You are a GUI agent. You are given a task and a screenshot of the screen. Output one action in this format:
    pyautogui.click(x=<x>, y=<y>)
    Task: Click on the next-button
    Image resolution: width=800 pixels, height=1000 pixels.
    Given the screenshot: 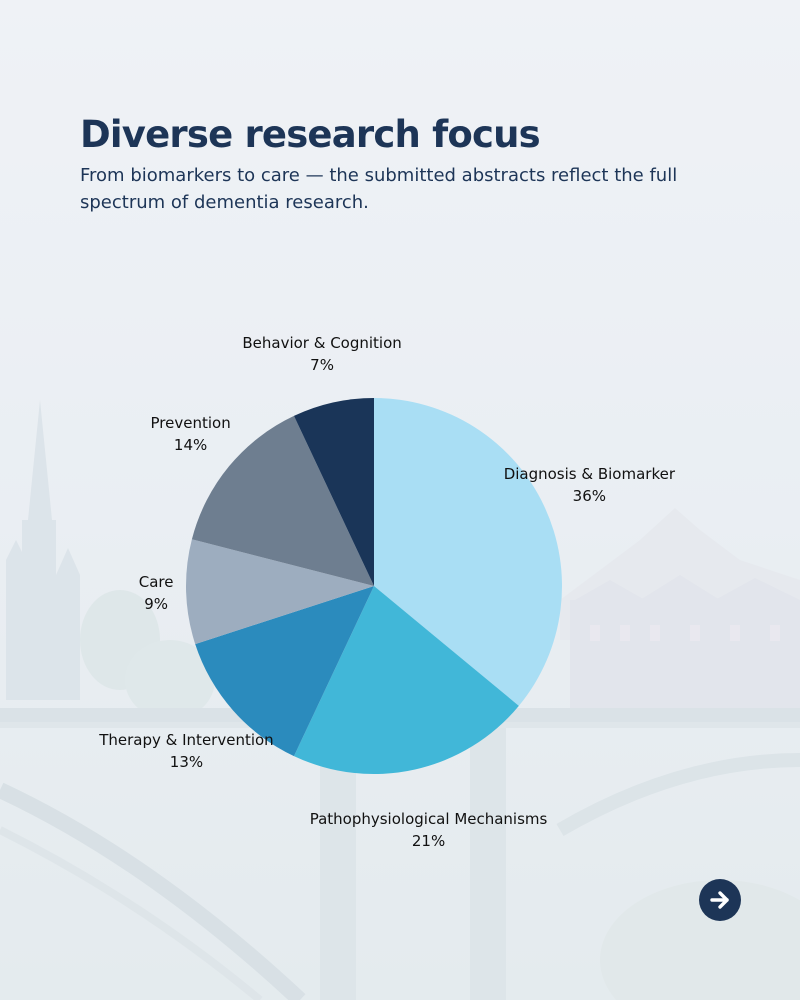 What is the action you would take?
    pyautogui.click(x=720, y=900)
    